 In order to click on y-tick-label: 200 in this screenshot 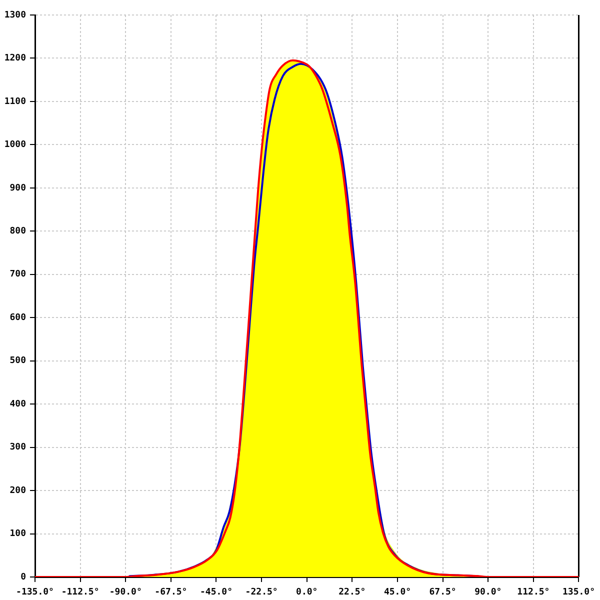, I will do `click(18, 491)`.